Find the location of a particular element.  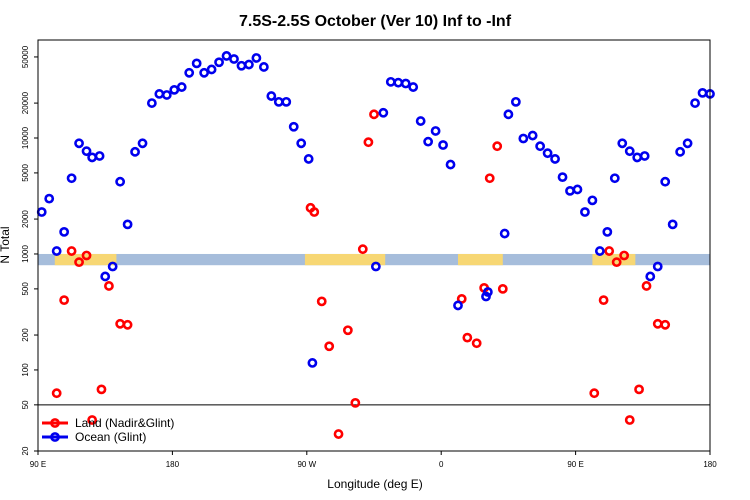

x-tick-label: 90 E is located at coordinates (38, 464).